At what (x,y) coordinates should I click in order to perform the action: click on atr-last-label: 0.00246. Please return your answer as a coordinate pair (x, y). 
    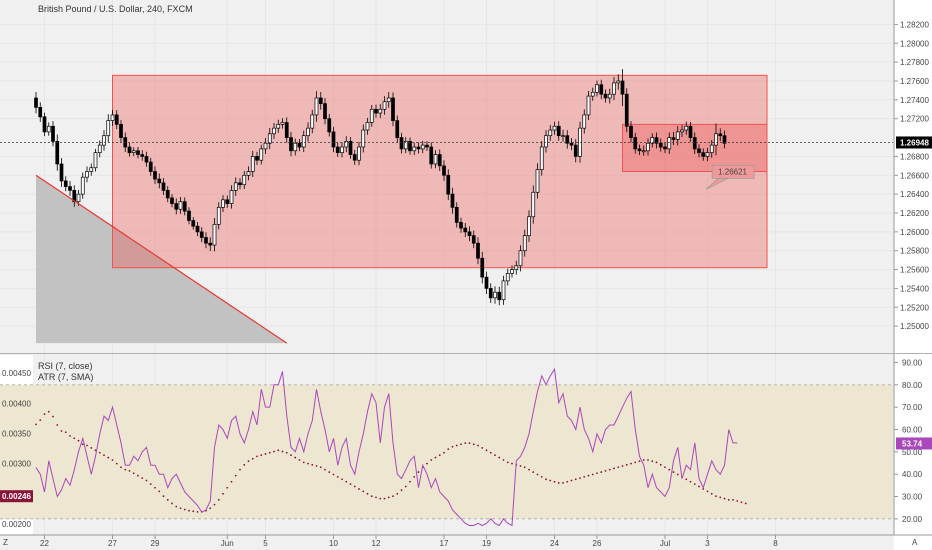
    Looking at the image, I should click on (16, 496).